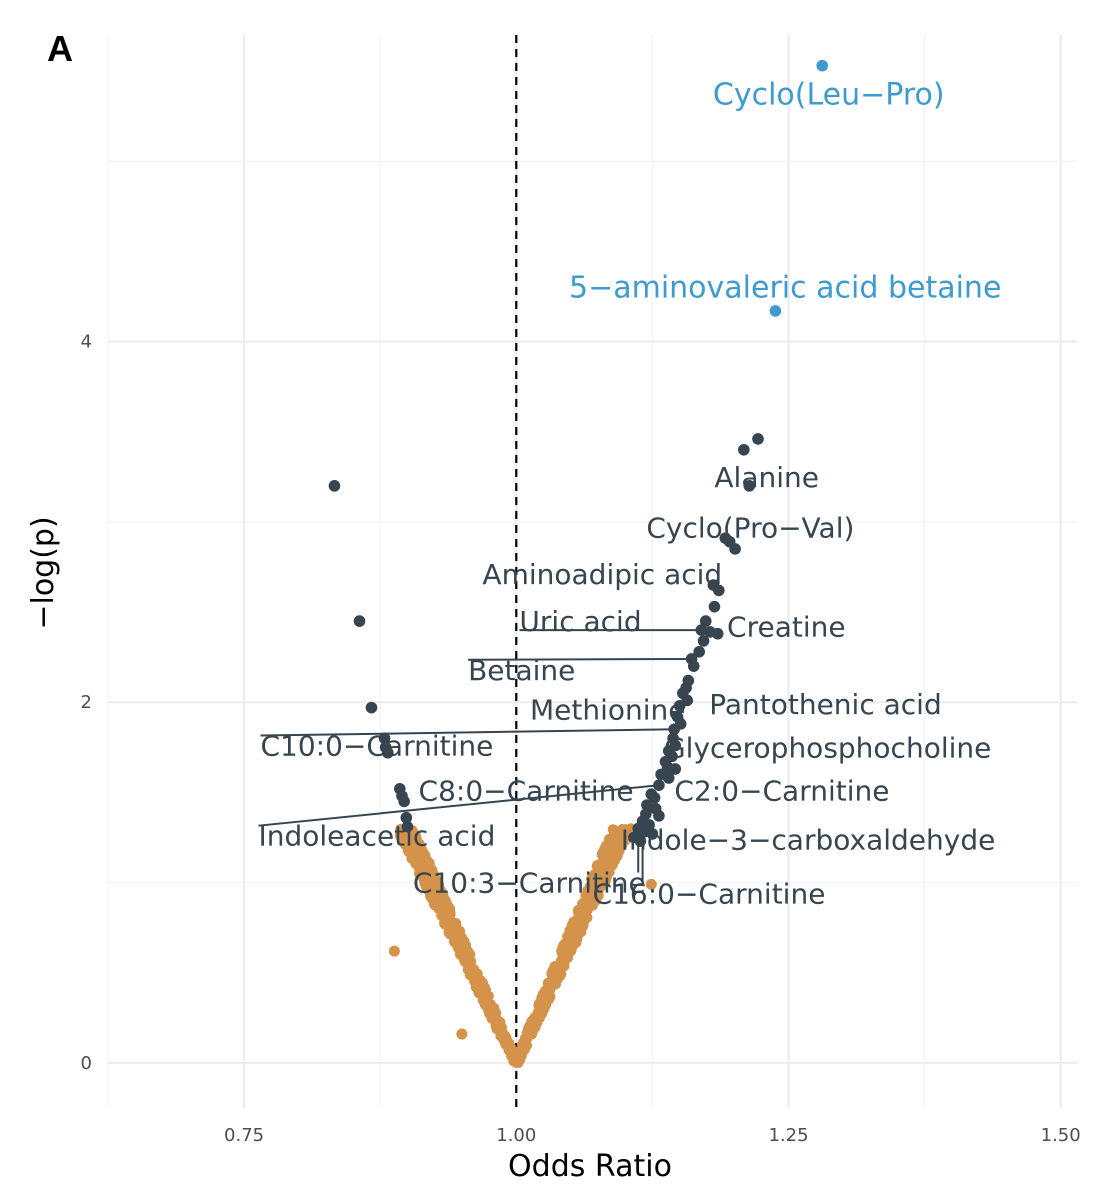 This screenshot has height=1200, width=1097. I want to click on non-significant-points, so click(522, 946).